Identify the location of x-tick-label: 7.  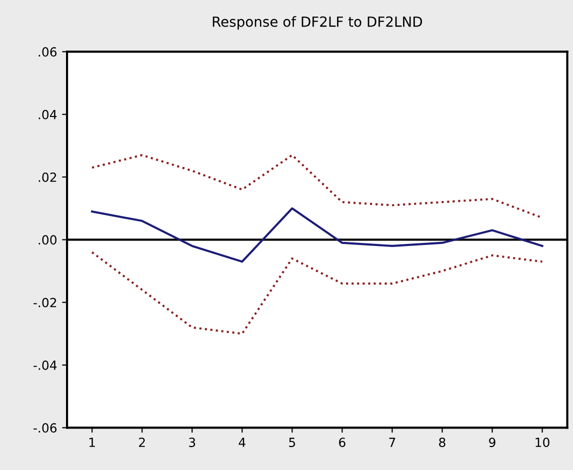
(392, 442).